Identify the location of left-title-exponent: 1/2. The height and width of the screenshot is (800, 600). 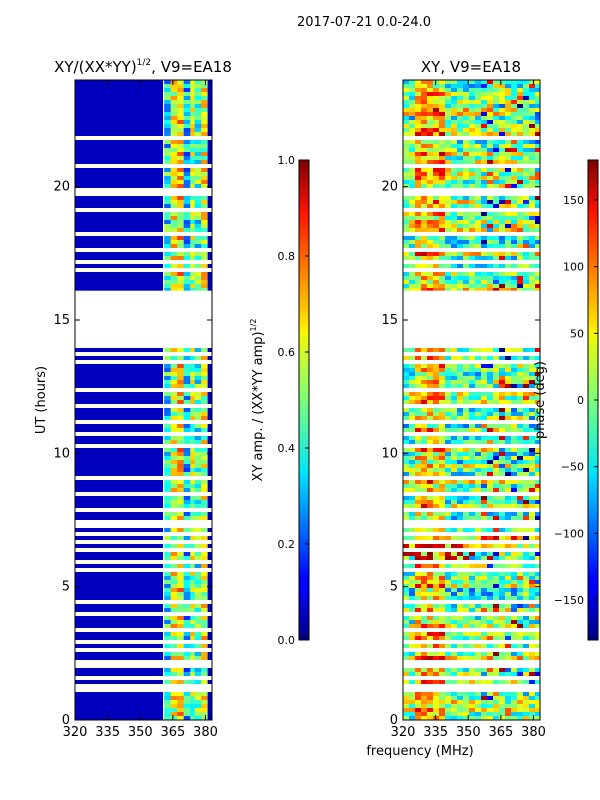
(144, 63).